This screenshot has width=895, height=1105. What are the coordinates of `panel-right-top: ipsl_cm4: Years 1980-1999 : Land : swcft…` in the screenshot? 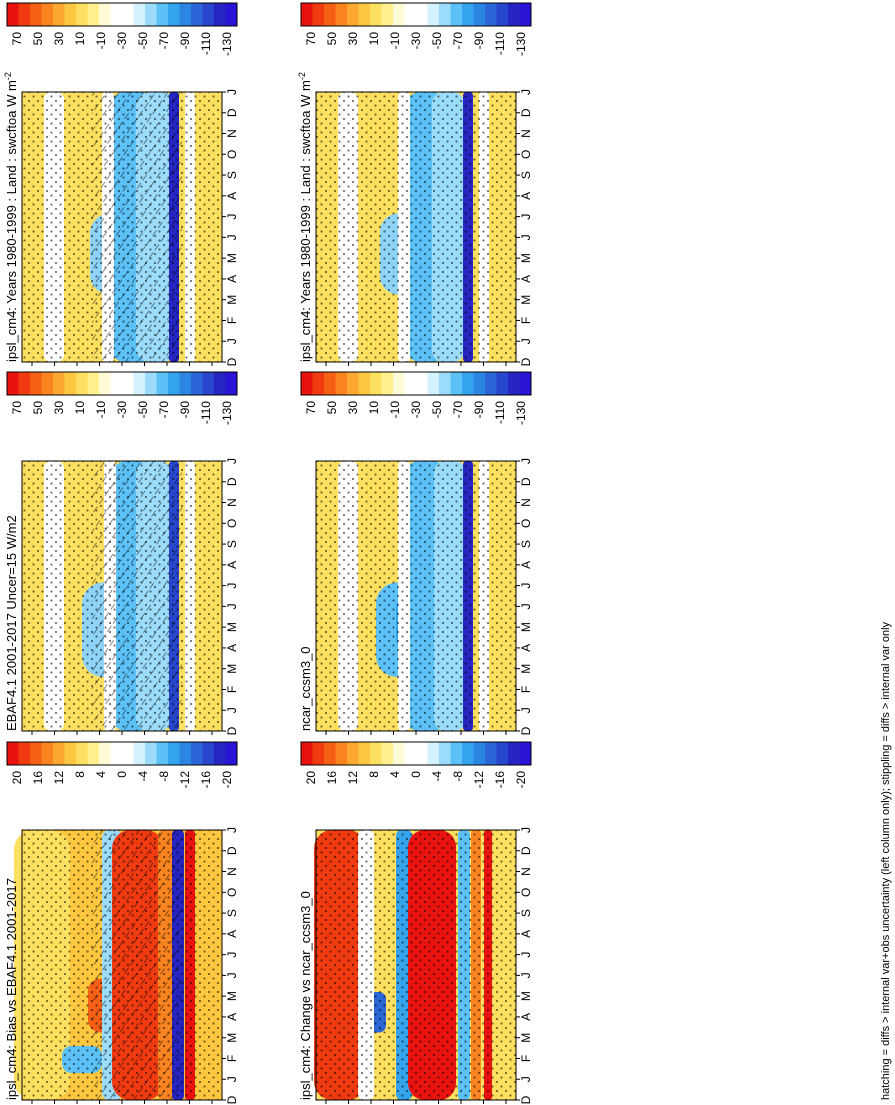 It's located at (415, 196).